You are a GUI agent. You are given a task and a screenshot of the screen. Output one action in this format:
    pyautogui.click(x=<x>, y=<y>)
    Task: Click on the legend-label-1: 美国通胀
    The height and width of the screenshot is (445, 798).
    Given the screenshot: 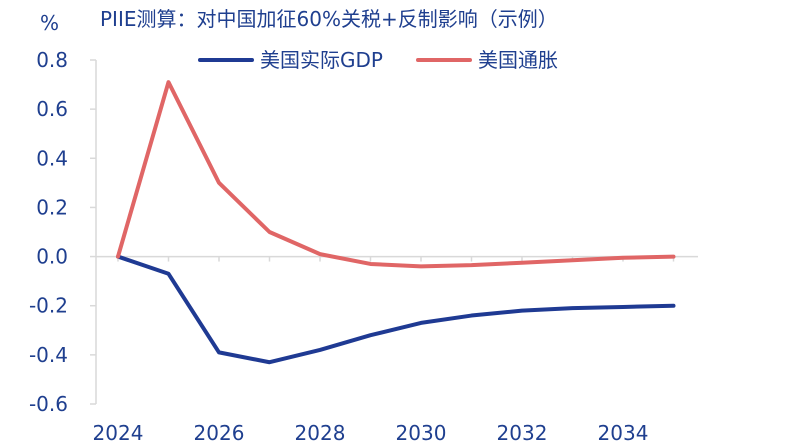 What is the action you would take?
    pyautogui.click(x=518, y=60)
    